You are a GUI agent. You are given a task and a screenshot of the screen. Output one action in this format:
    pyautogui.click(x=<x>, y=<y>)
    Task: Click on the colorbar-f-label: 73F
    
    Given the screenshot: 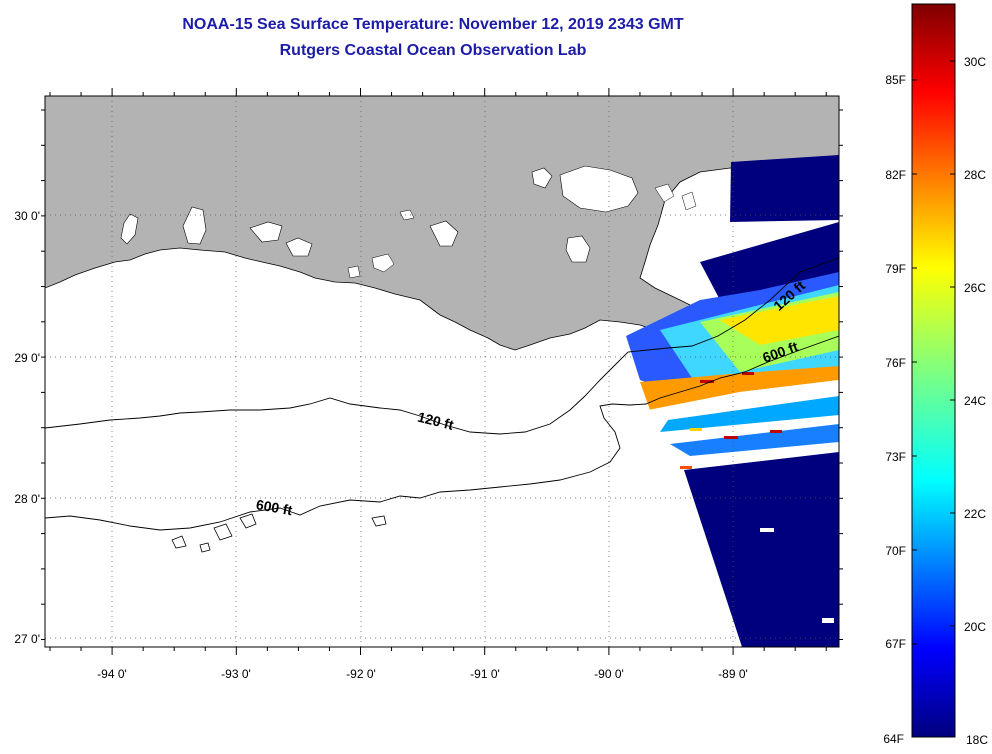 What is the action you would take?
    pyautogui.click(x=895, y=457)
    